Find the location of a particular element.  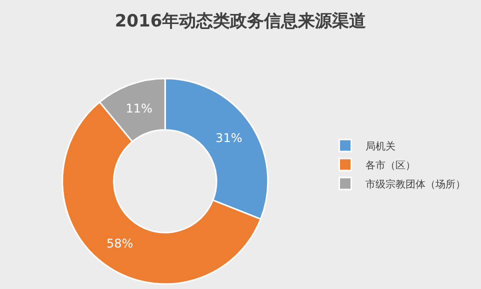

legend-label: 各市（区） is located at coordinates (390, 165).